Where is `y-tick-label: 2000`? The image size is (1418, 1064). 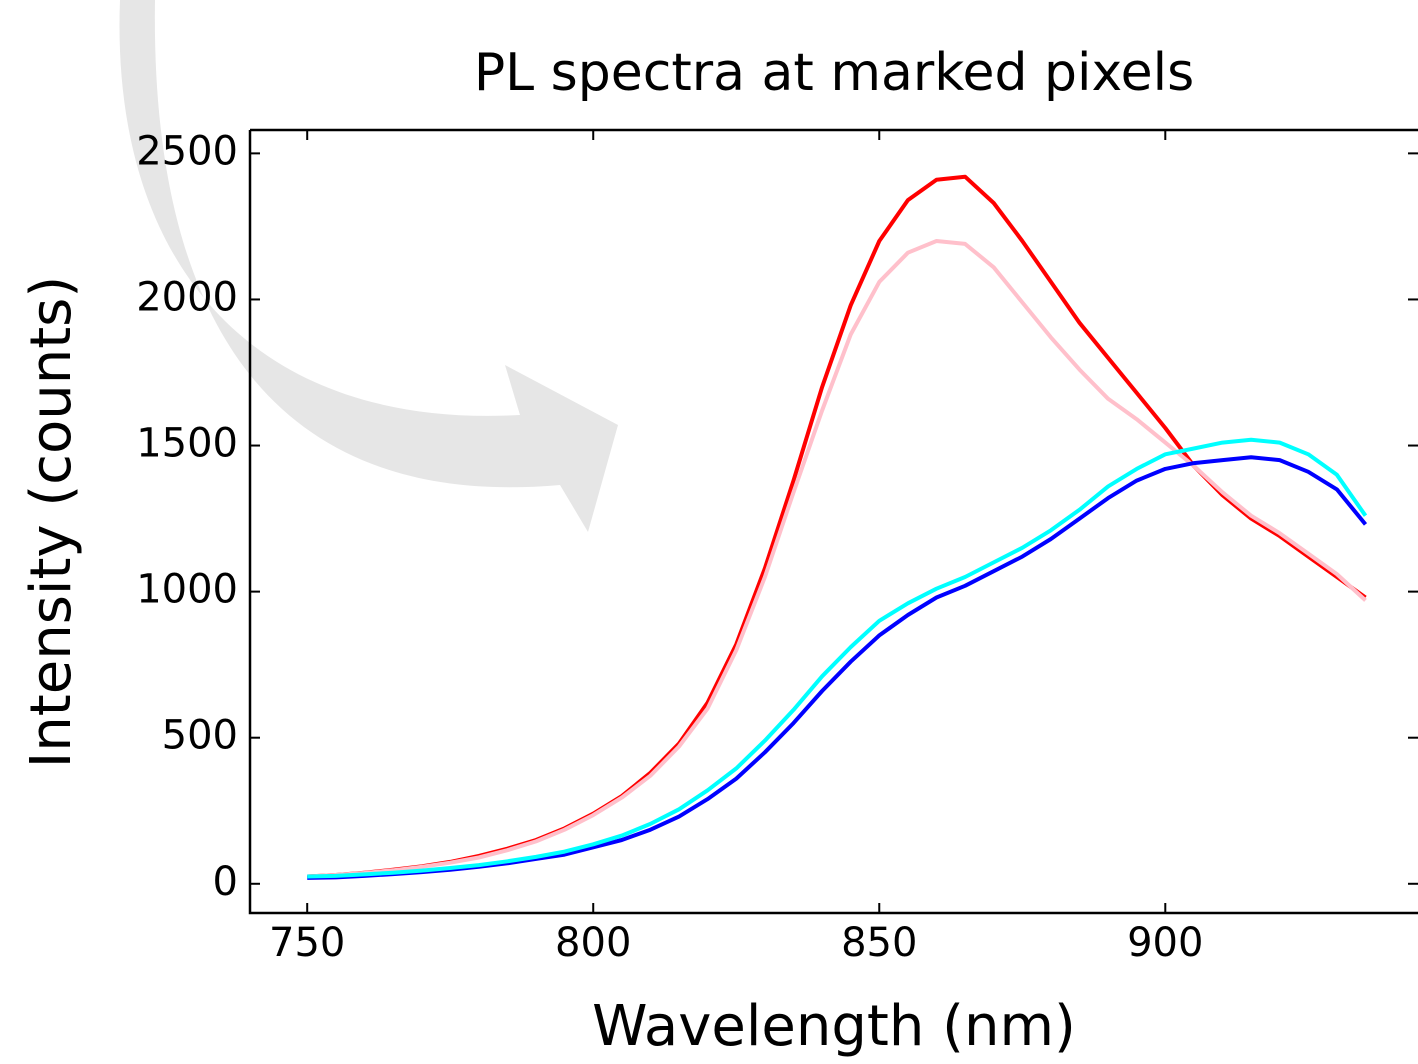 y-tick-label: 2000 is located at coordinates (187, 297).